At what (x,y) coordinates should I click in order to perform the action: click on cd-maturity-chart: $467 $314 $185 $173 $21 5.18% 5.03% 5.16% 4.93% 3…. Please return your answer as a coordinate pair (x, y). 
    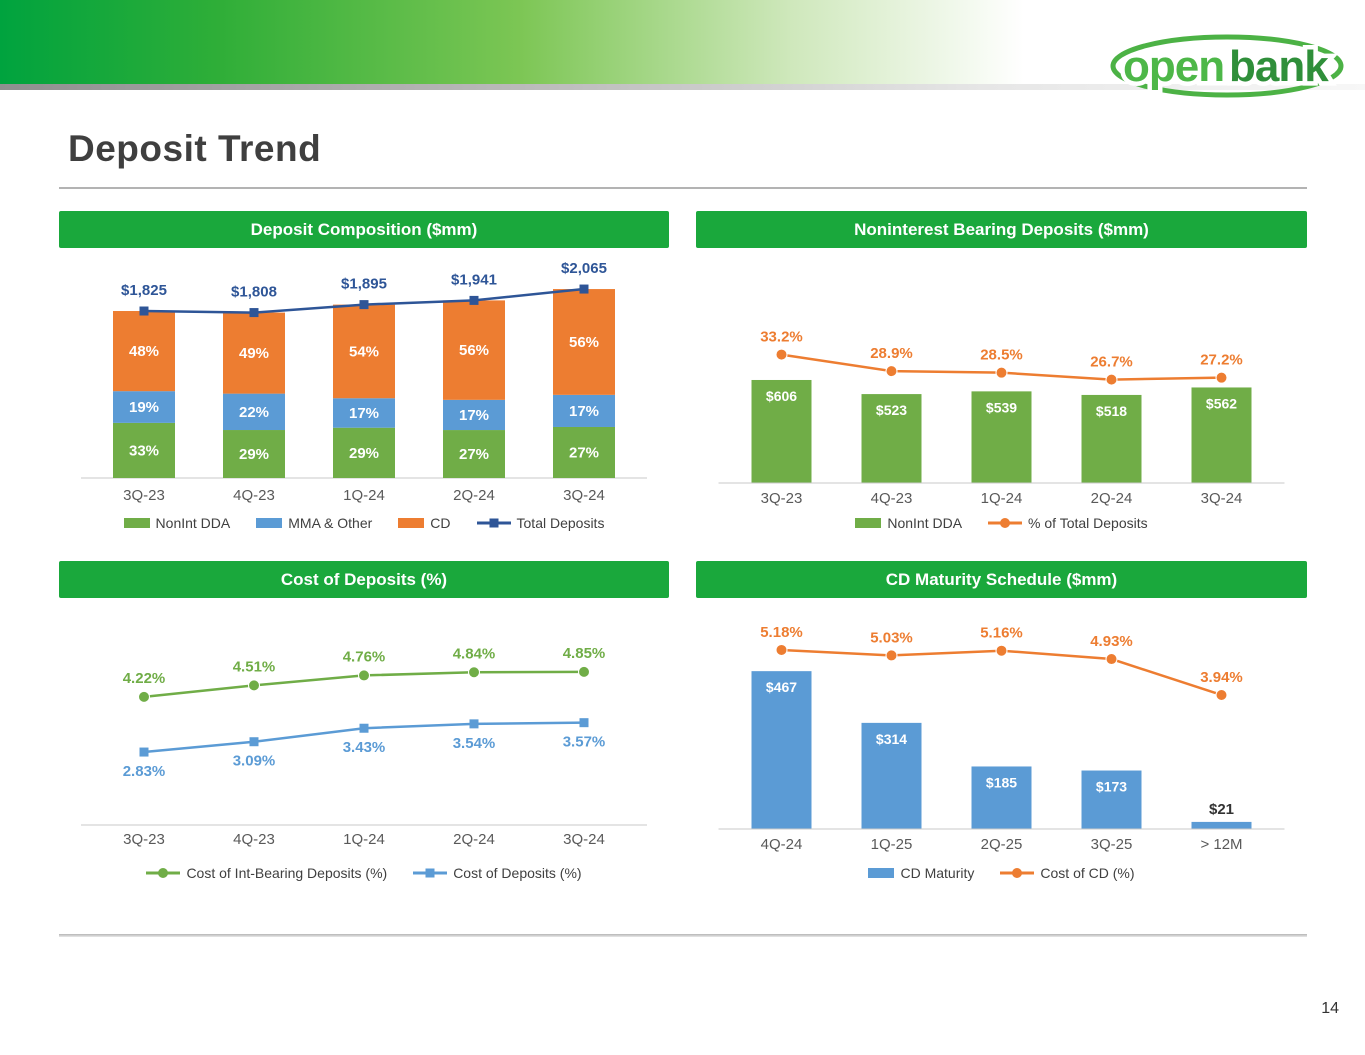
    Looking at the image, I should click on (1001, 738).